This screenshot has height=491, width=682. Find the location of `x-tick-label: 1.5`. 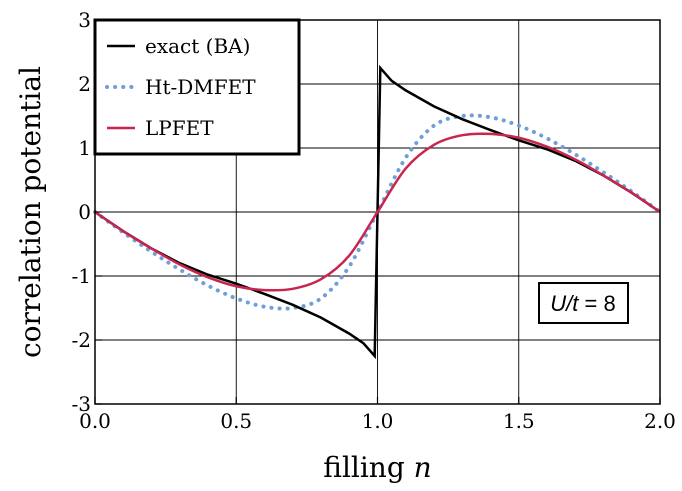

x-tick-label: 1.5 is located at coordinates (519, 421).